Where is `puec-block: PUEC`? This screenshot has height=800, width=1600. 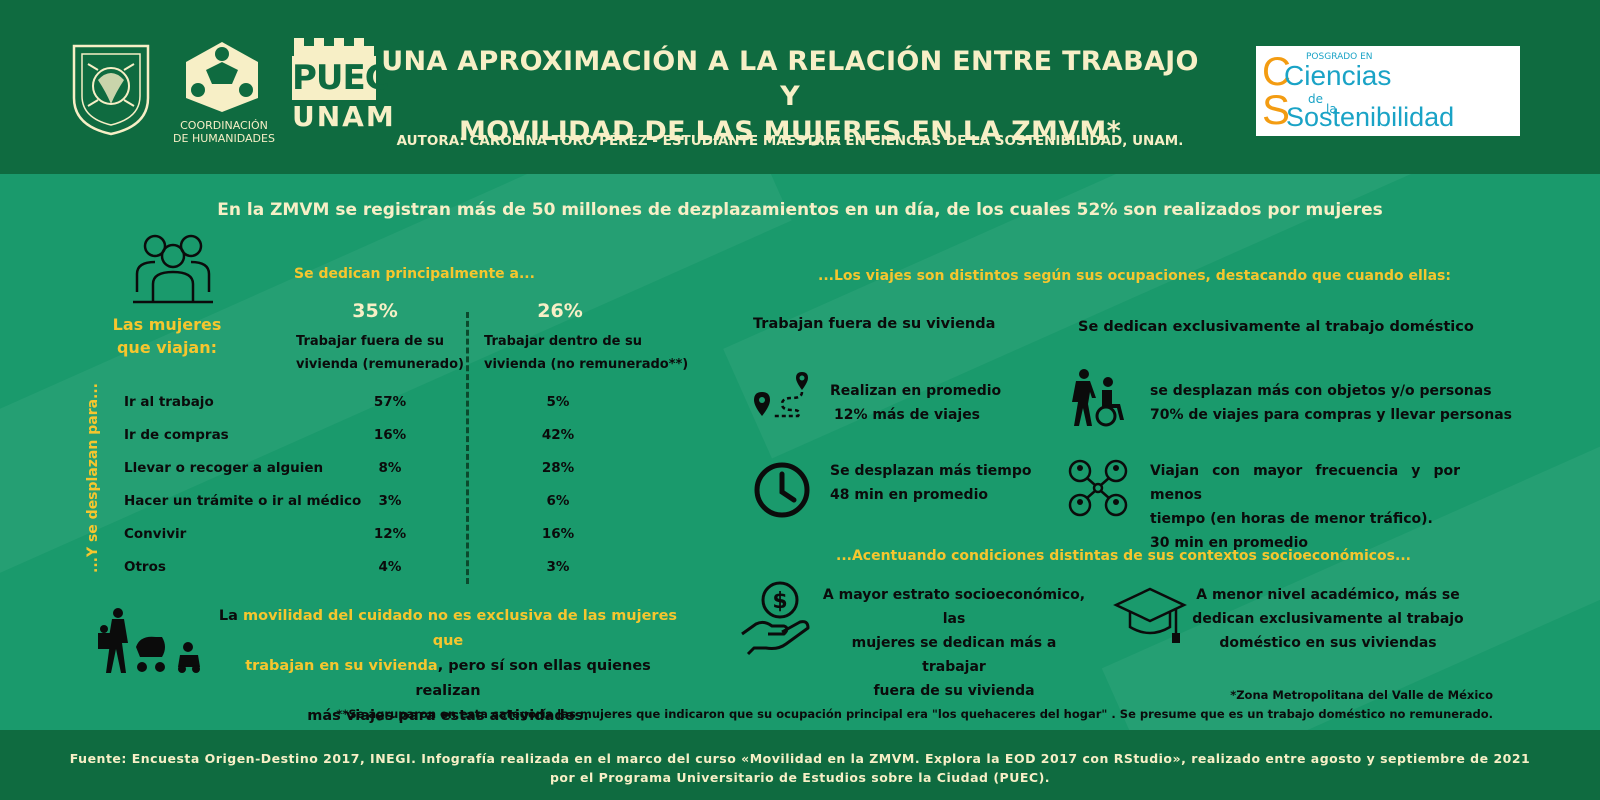
puec-block: PUEC is located at coordinates (341, 78).